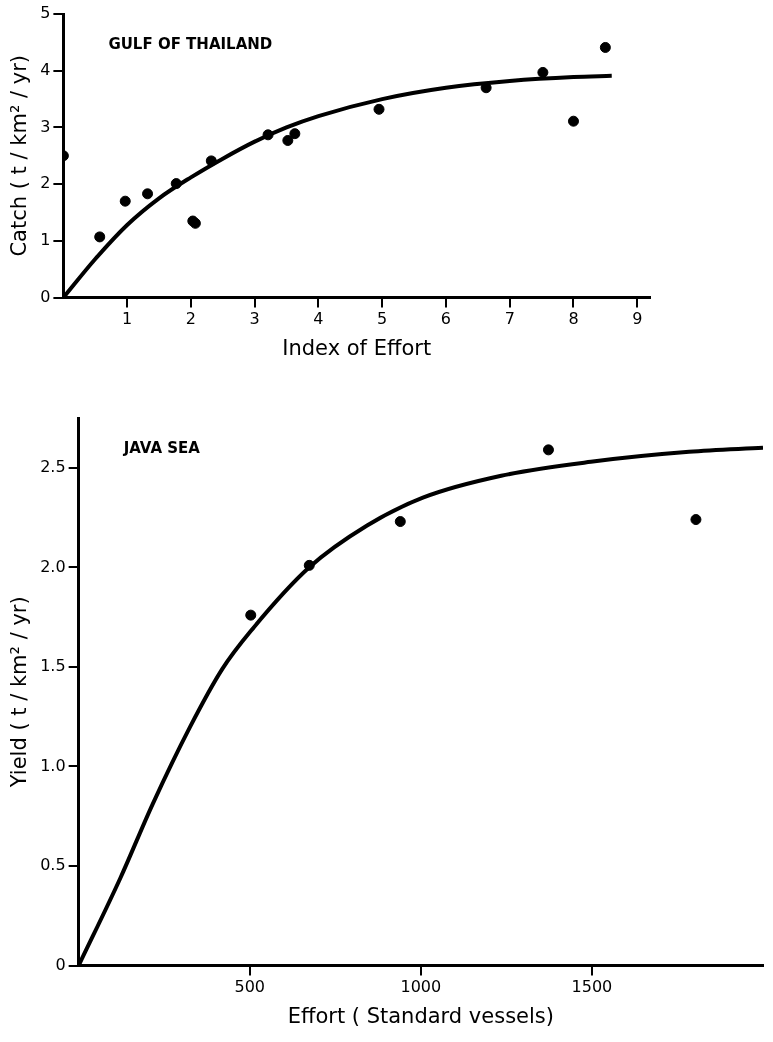  What do you see at coordinates (53, 466) in the screenshot?
I see `y-tick-label: 2.5` at bounding box center [53, 466].